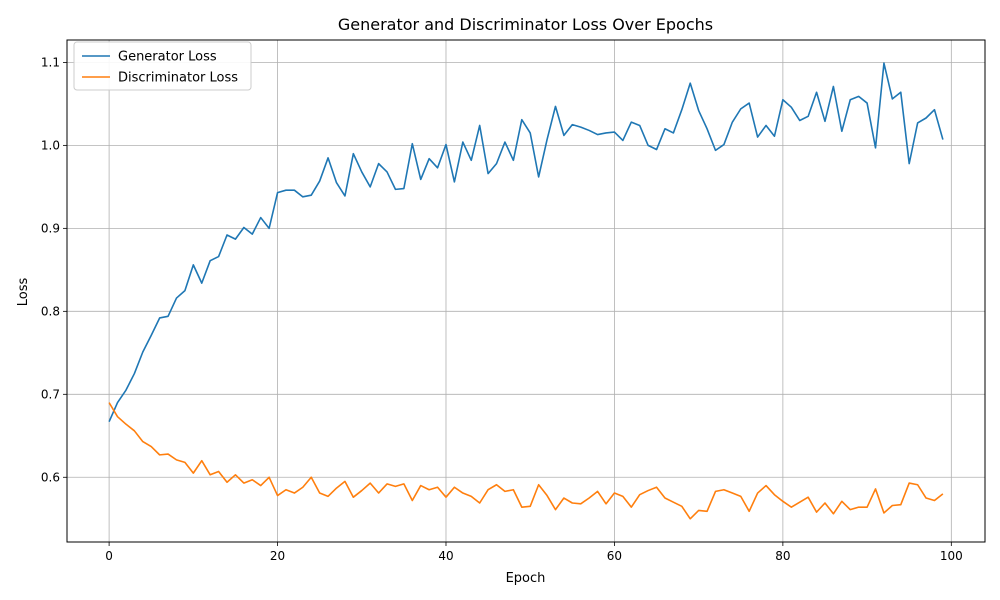 The width and height of the screenshot is (1000, 600). I want to click on y-axis-title: Loss, so click(23, 292).